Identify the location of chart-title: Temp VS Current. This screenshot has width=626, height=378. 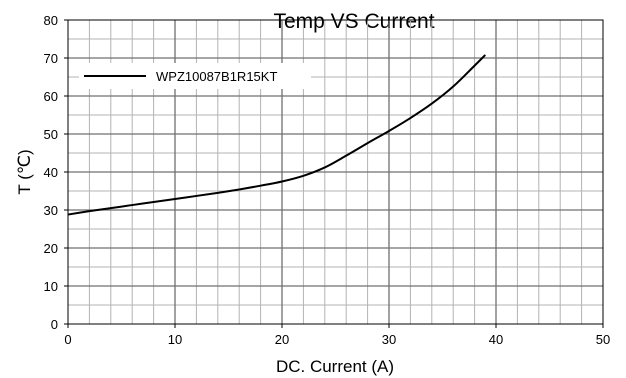
(353, 21).